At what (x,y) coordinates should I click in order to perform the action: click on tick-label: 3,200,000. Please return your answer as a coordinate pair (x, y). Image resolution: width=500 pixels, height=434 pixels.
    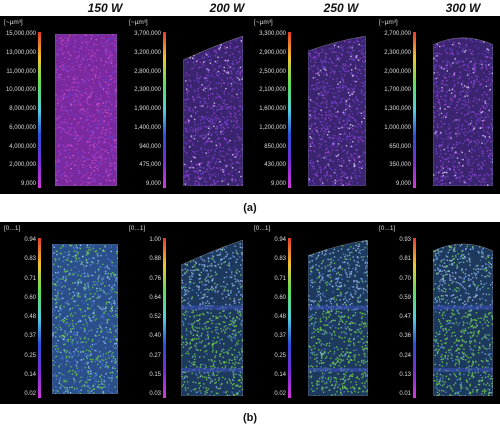
    Looking at the image, I should click on (147, 52).